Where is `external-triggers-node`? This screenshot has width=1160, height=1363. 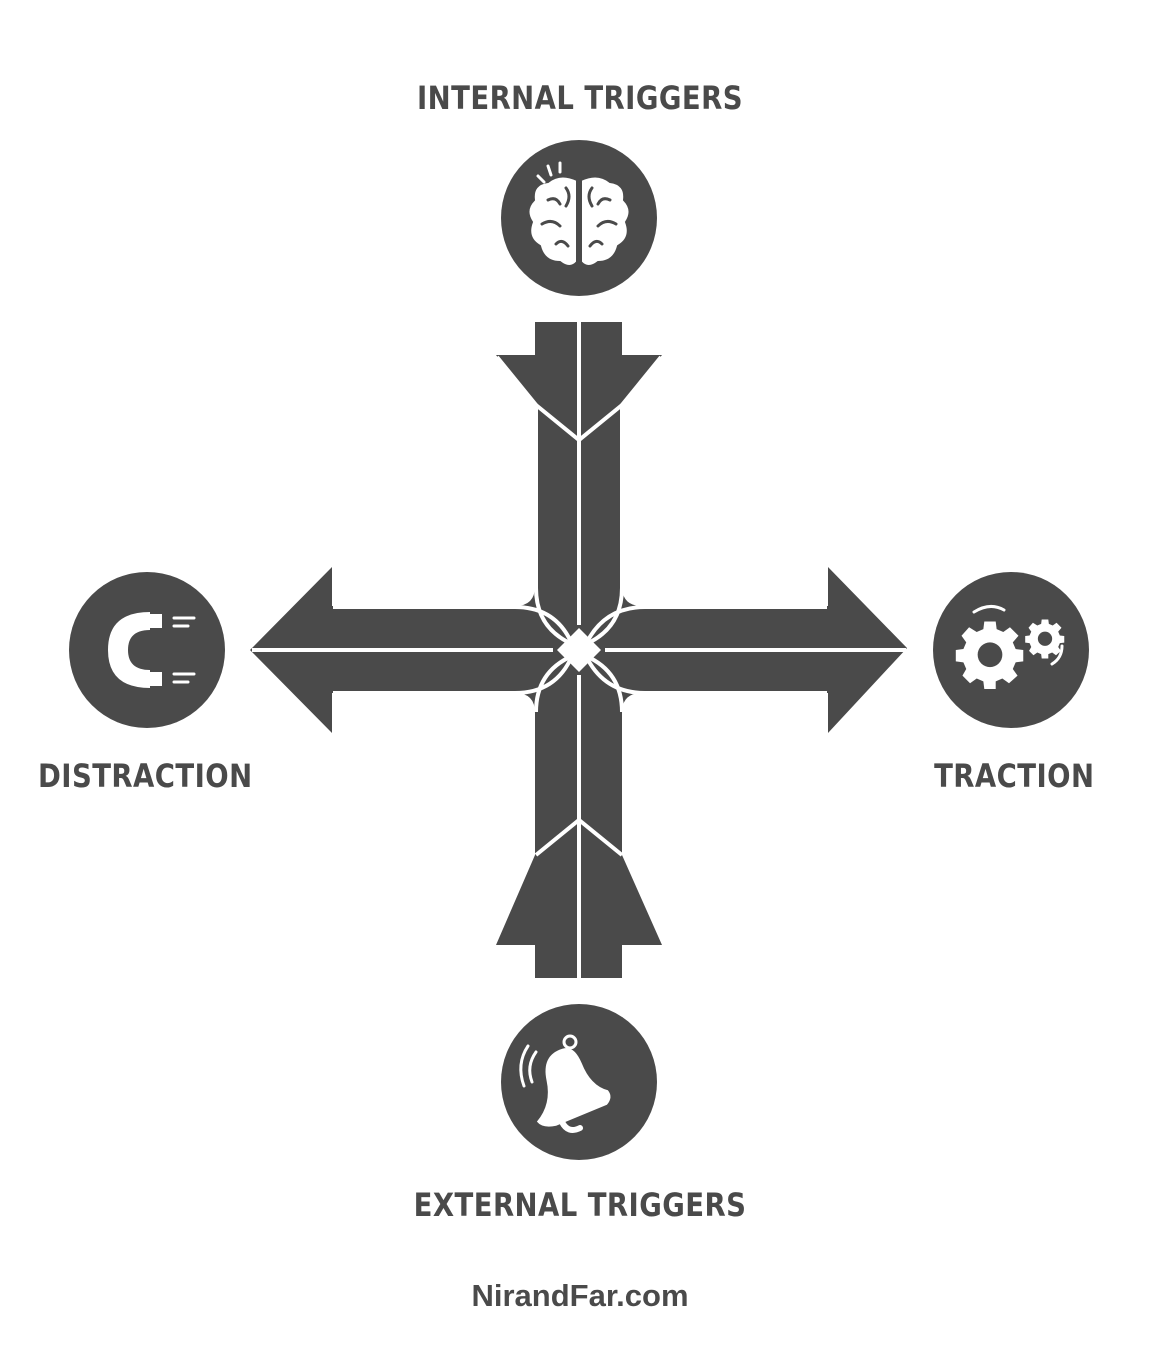 external-triggers-node is located at coordinates (579, 1082).